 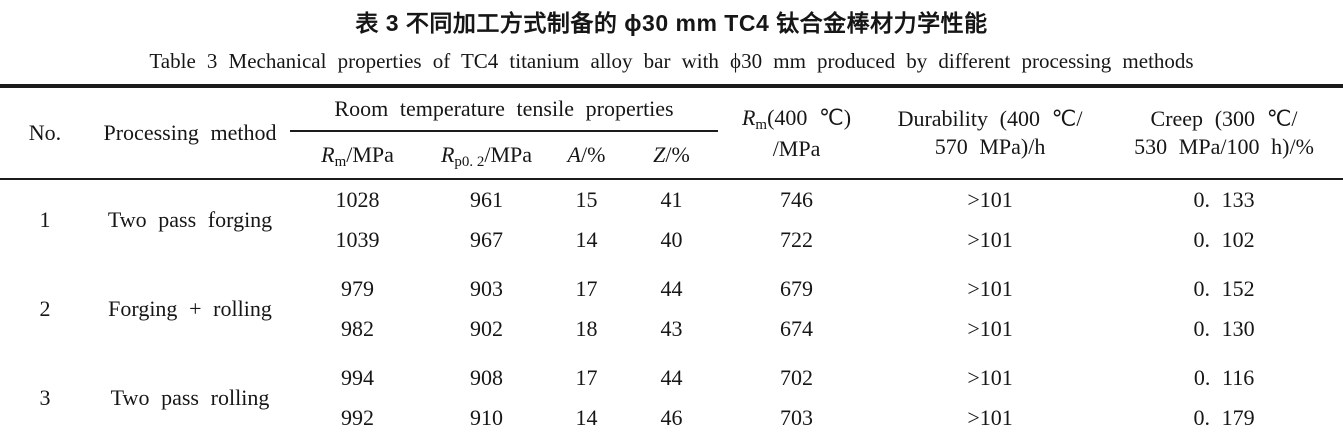 I want to click on cell-z: 46, so click(x=671, y=417).